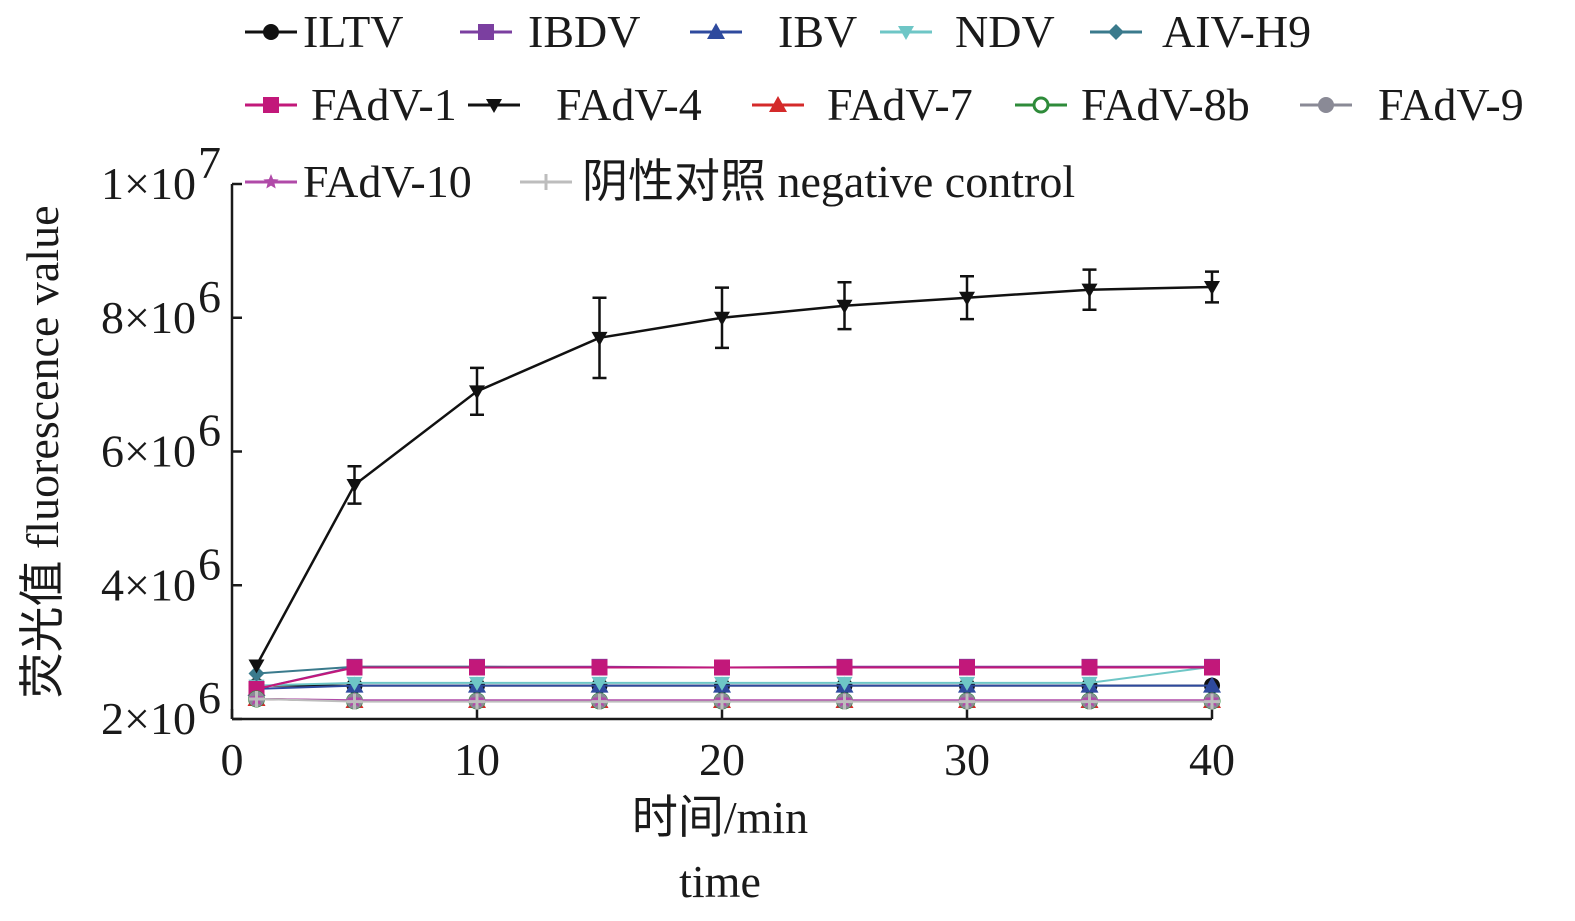  I want to click on legend-item-negative-control: 阴性对照 negative control, so click(797, 181).